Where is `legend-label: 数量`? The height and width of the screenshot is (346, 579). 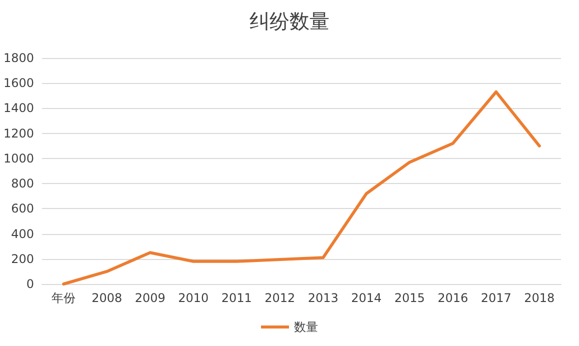 legend-label: 数量 is located at coordinates (306, 327).